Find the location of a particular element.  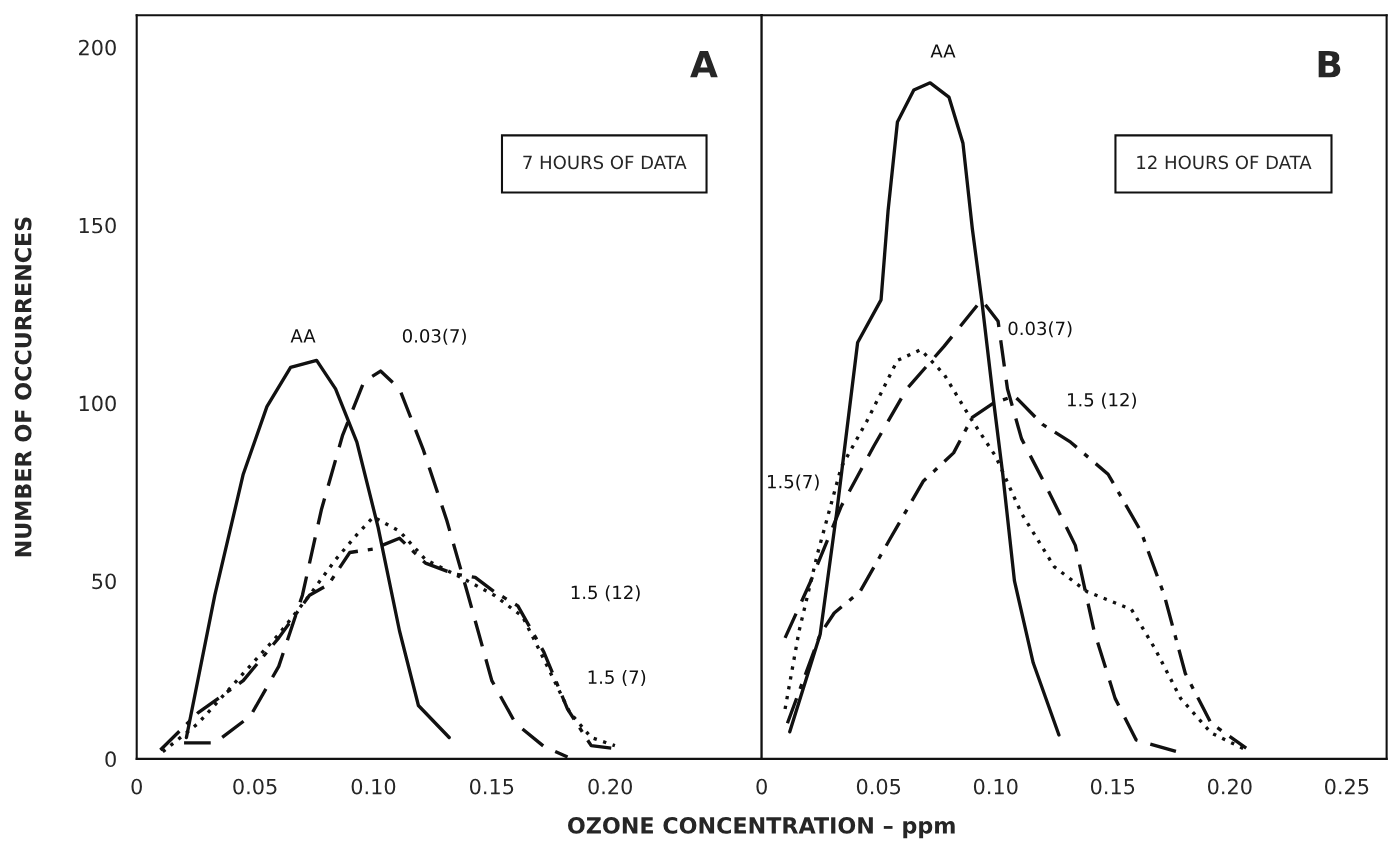

y-axis-title: NUMBER OF OCCURRENCES is located at coordinates (23, 387).